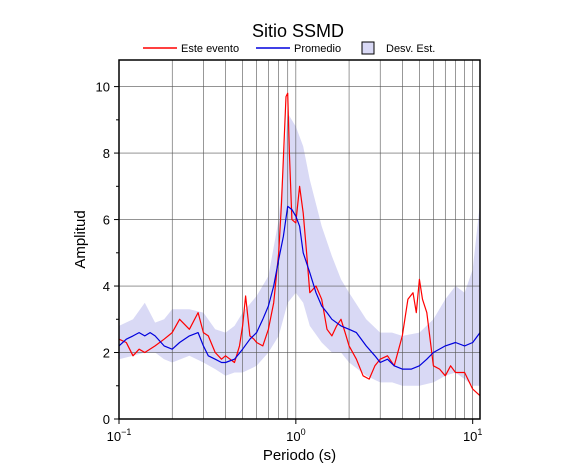  I want to click on x-tick-label: 10⁰, so click(295, 435).